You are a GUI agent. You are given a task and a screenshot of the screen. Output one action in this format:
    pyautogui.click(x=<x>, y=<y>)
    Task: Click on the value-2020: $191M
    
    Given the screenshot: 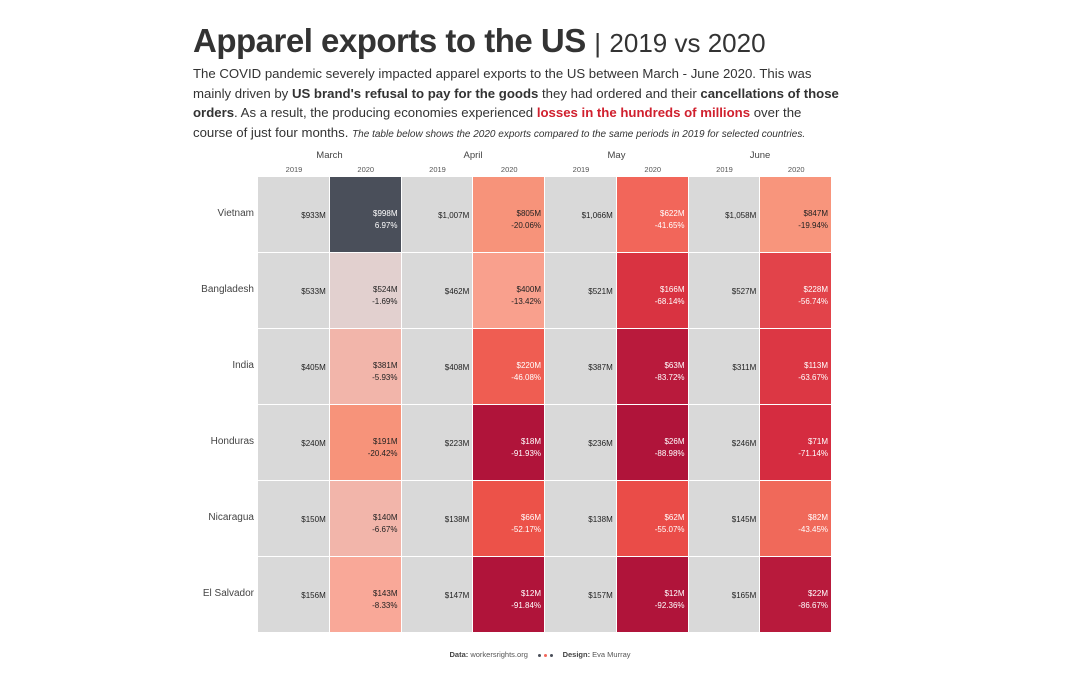 What is the action you would take?
    pyautogui.click(x=385, y=441)
    